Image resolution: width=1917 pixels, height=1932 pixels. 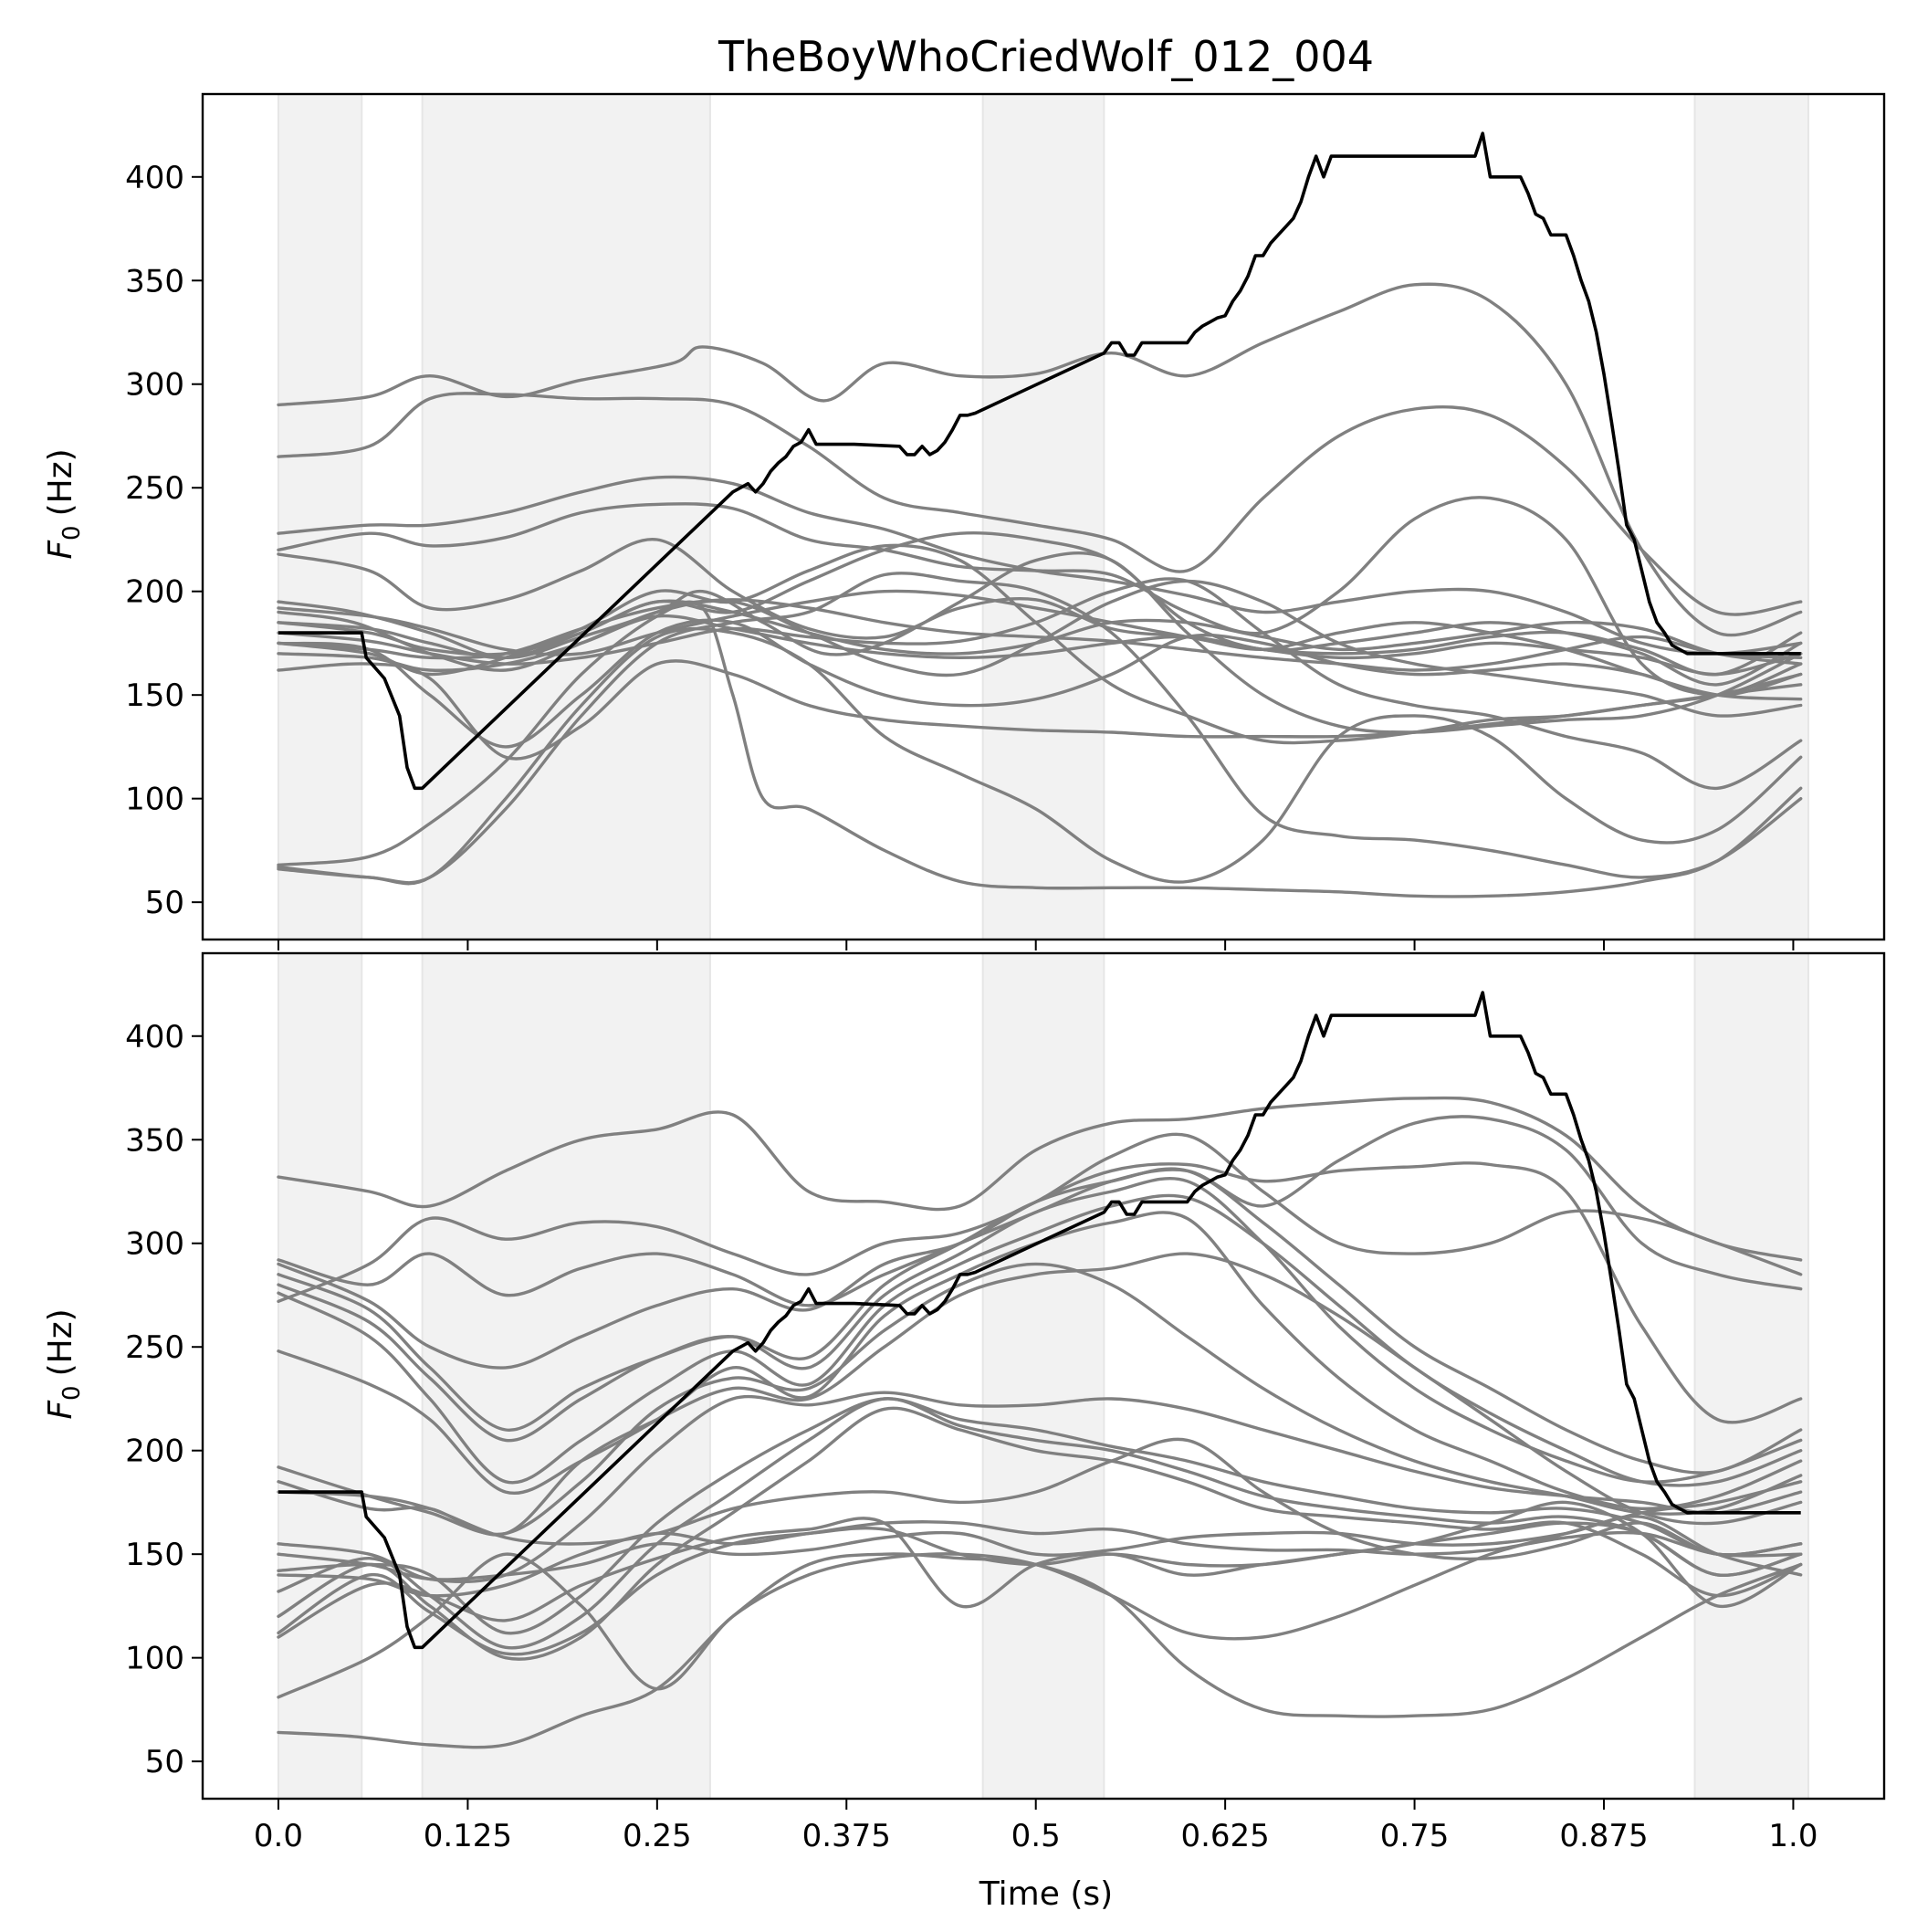 I want to click on y-tick-label-top-0: 50, so click(x=164, y=903).